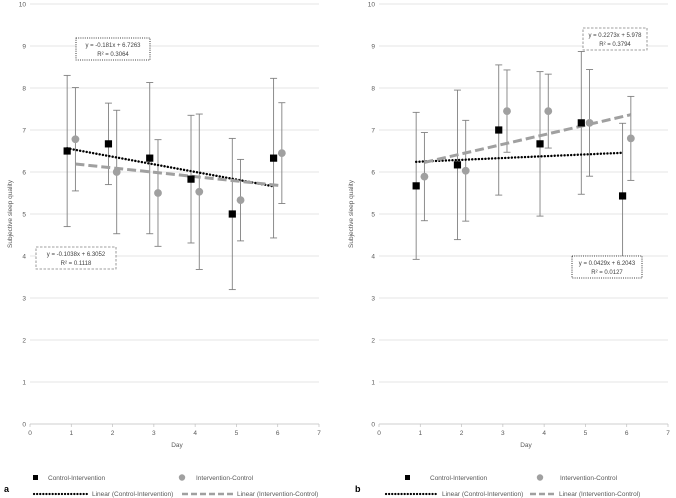 The height and width of the screenshot is (498, 676). Describe the element at coordinates (182, 477) in the screenshot. I see `panel-a-legend-marker-ic` at that location.